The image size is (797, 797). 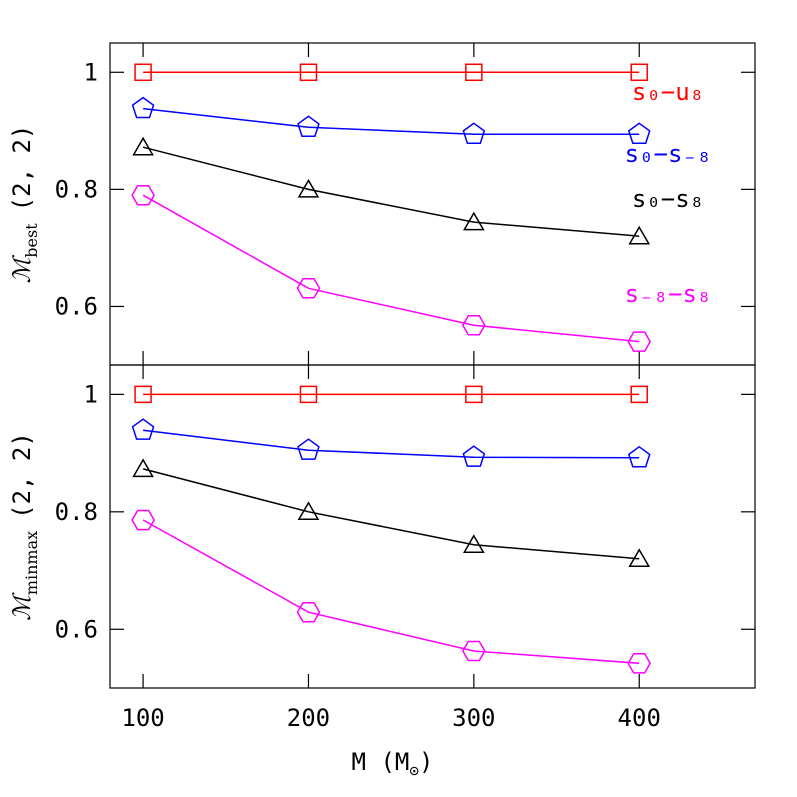 I want to click on x-axis-label-subscript: ⊙, so click(x=414, y=770).